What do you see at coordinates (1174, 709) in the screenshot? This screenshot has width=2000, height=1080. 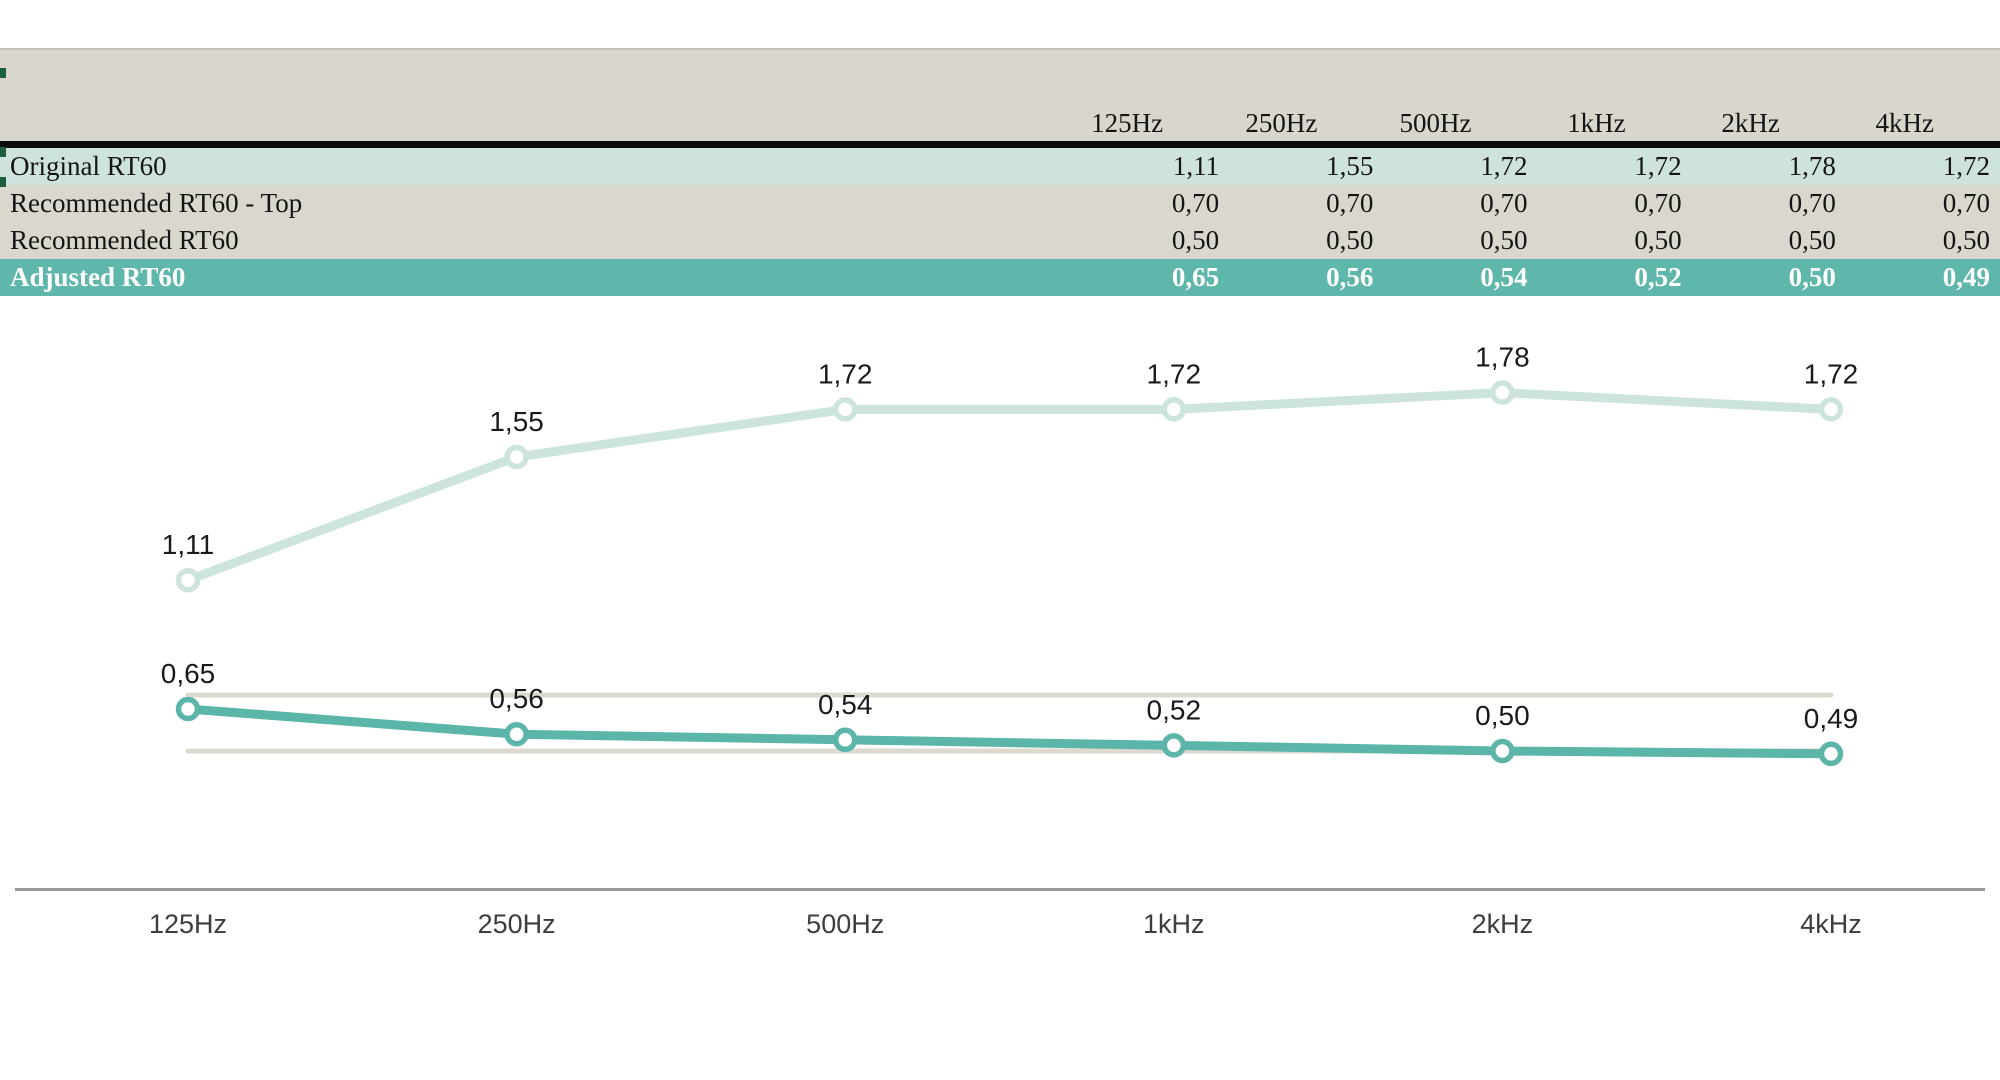 I see `data-point-label-adjusted-rt60: 0,52` at bounding box center [1174, 709].